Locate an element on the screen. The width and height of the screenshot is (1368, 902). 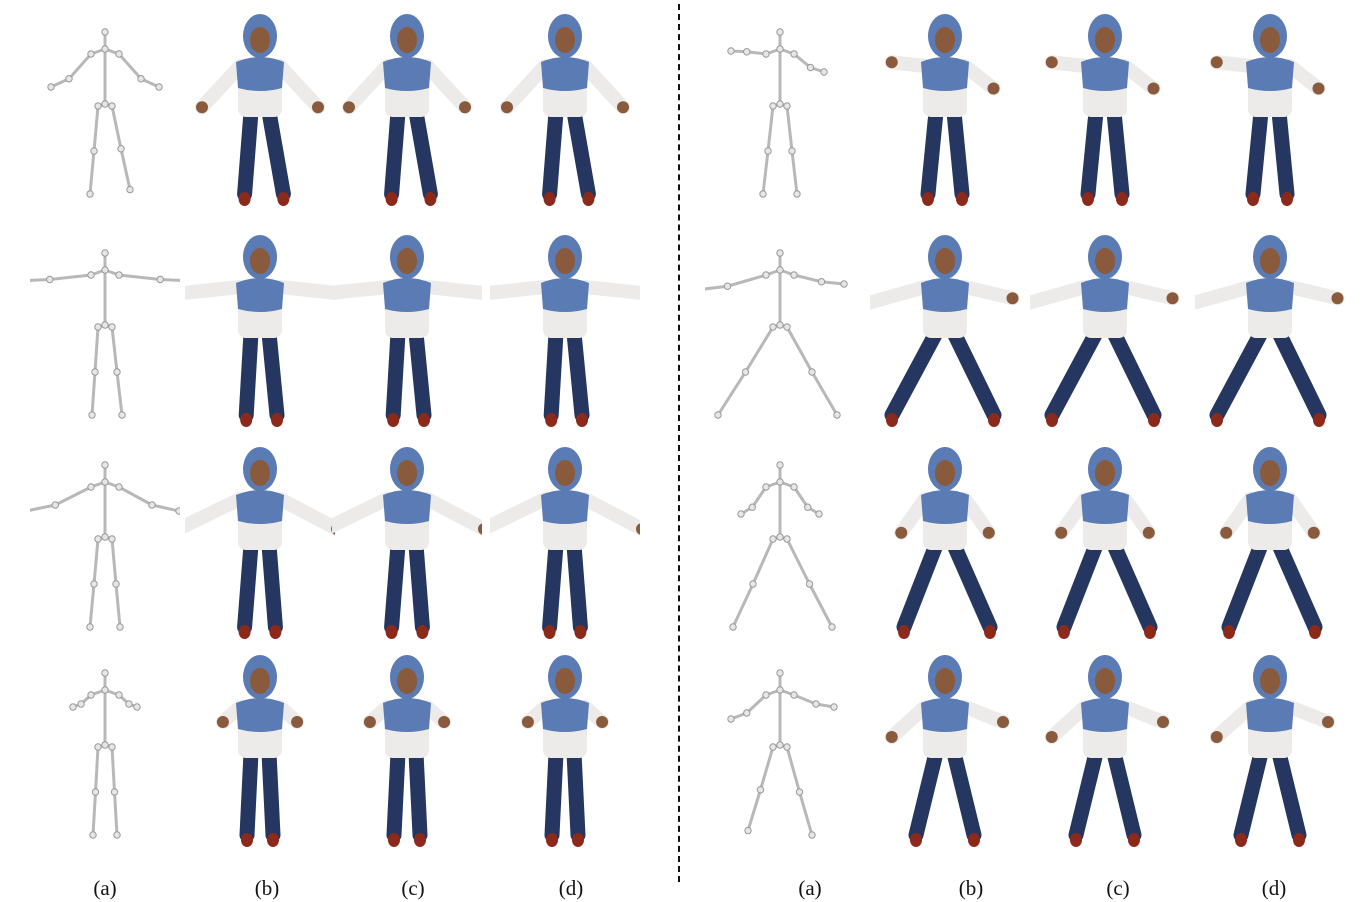
right-row3-col-a is located at coordinates (780, 539).